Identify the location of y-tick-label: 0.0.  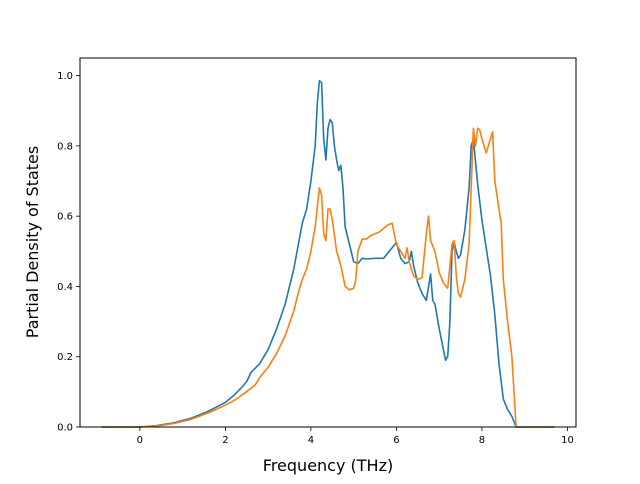
(65, 428).